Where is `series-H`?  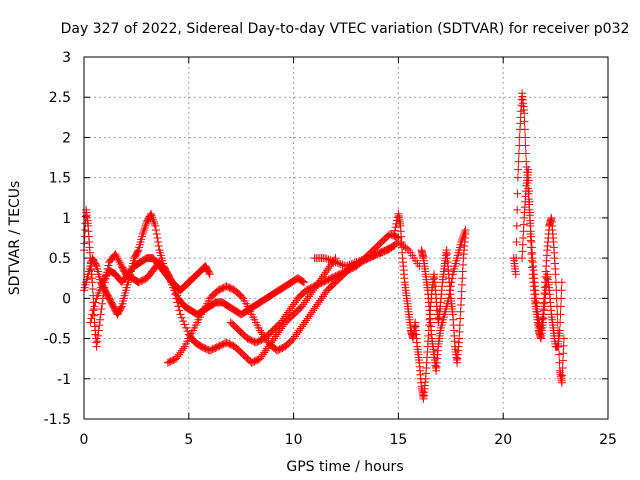
series-H is located at coordinates (443, 300).